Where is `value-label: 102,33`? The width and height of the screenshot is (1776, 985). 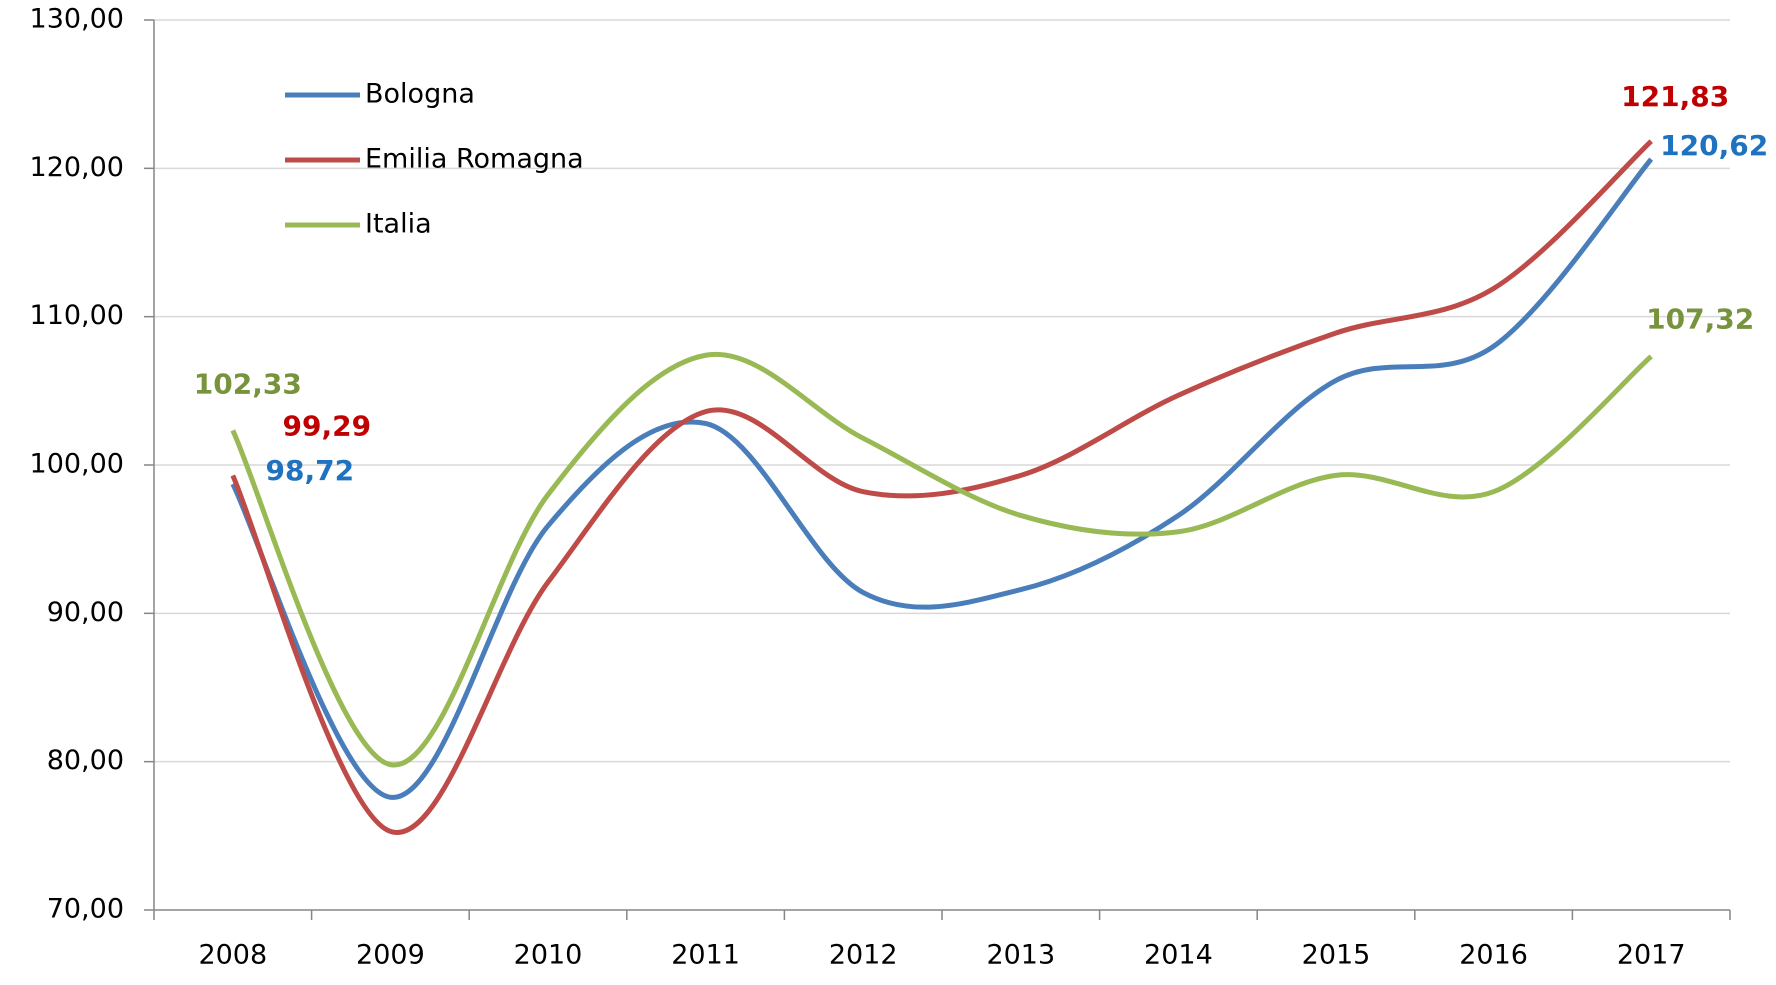
value-label: 102,33 is located at coordinates (248, 383).